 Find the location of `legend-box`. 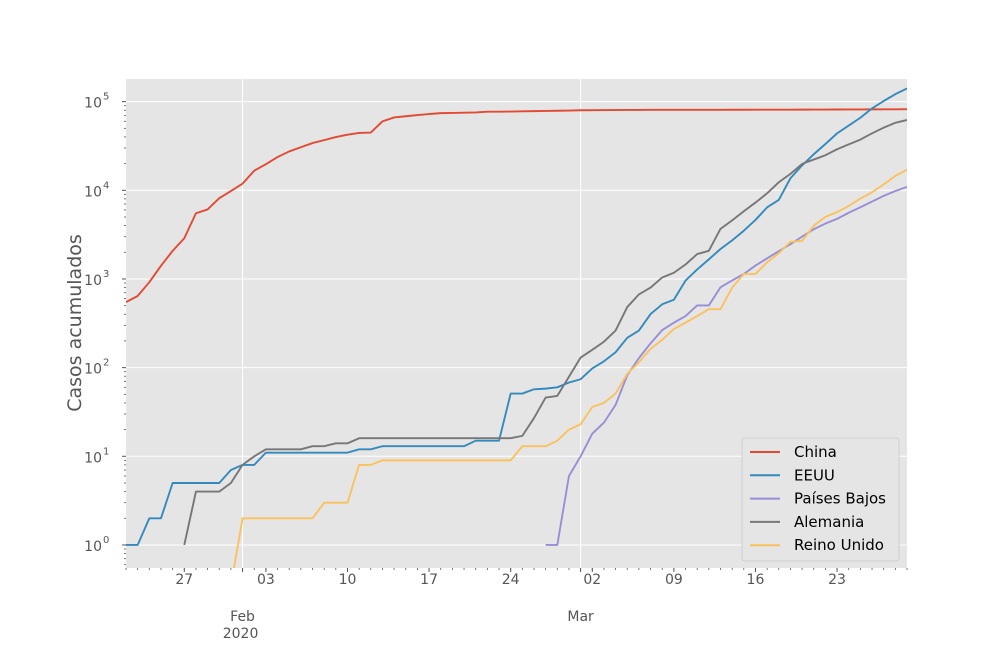

legend-box is located at coordinates (820, 499).